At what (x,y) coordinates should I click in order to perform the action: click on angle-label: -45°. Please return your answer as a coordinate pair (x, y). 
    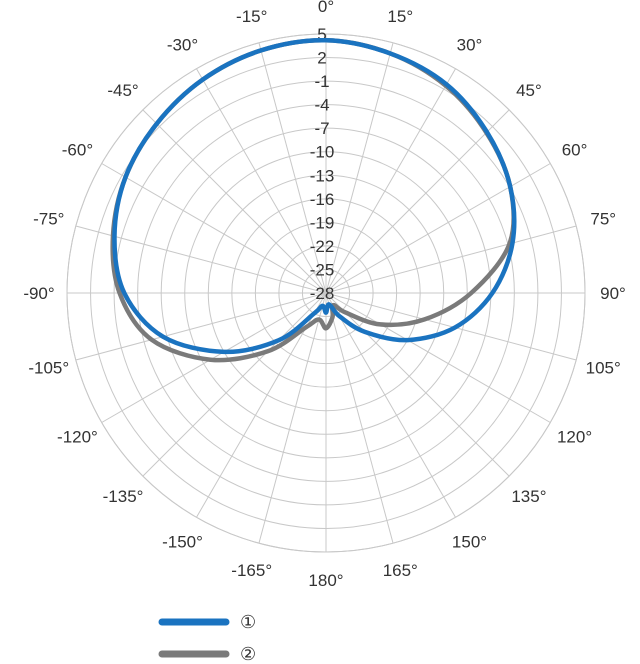
    Looking at the image, I should click on (122, 90).